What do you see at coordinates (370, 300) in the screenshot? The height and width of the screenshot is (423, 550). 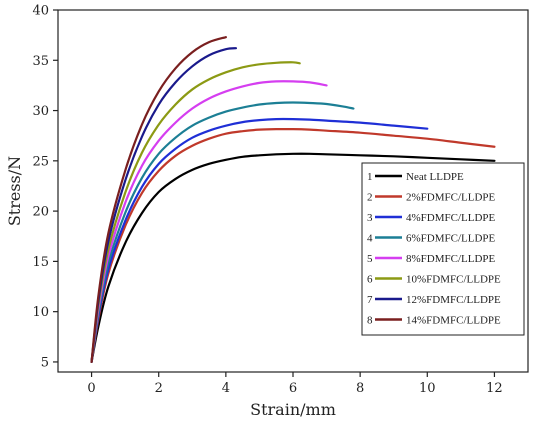 I see `legend-number: 7` at bounding box center [370, 300].